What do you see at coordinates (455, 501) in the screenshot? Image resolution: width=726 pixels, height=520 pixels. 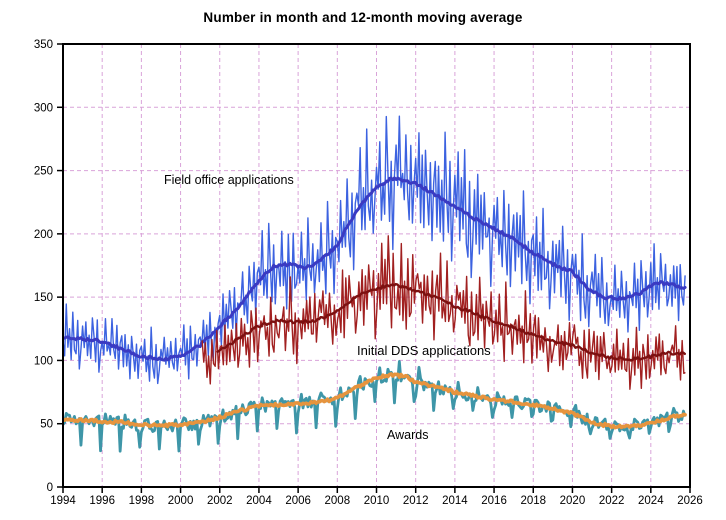 I see `x-axis-label: 2014` at bounding box center [455, 501].